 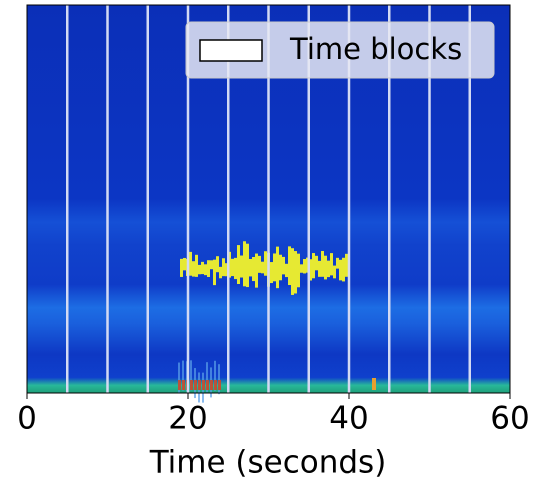 What do you see at coordinates (27, 419) in the screenshot?
I see `x-tick-label: 0` at bounding box center [27, 419].